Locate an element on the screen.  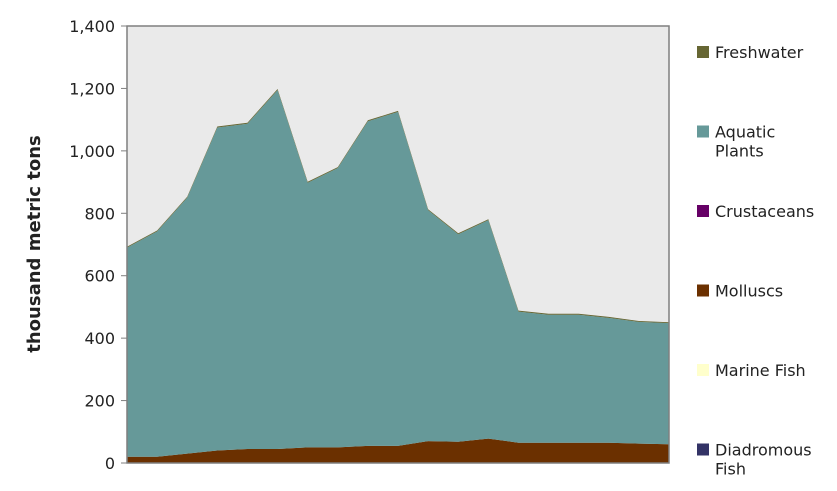
legend-swatch-aquatic-plants is located at coordinates (703, 131).